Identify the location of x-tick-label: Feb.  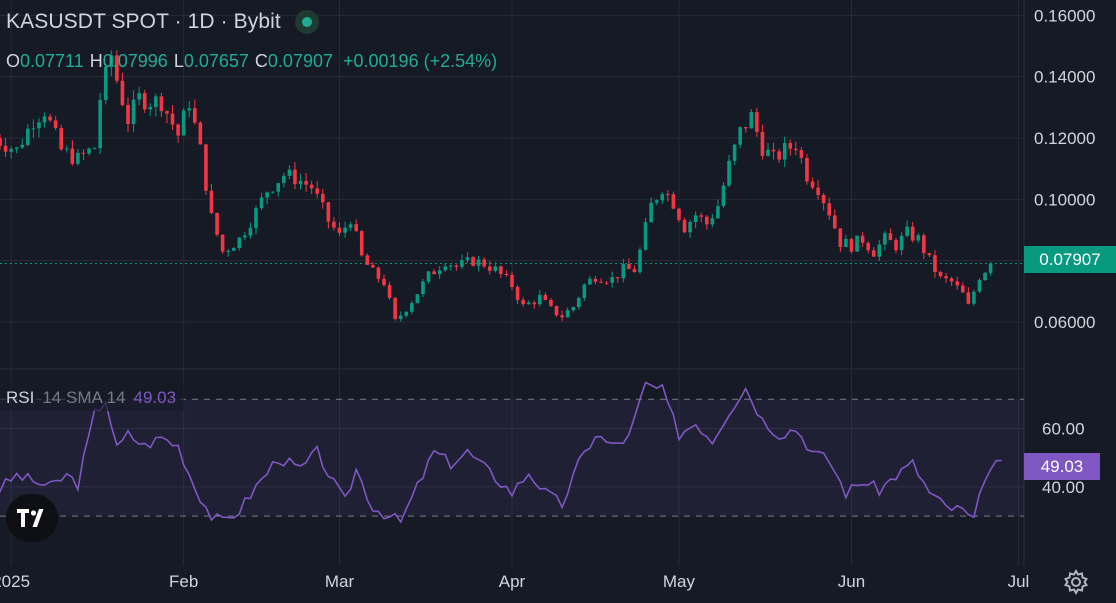
(183, 581).